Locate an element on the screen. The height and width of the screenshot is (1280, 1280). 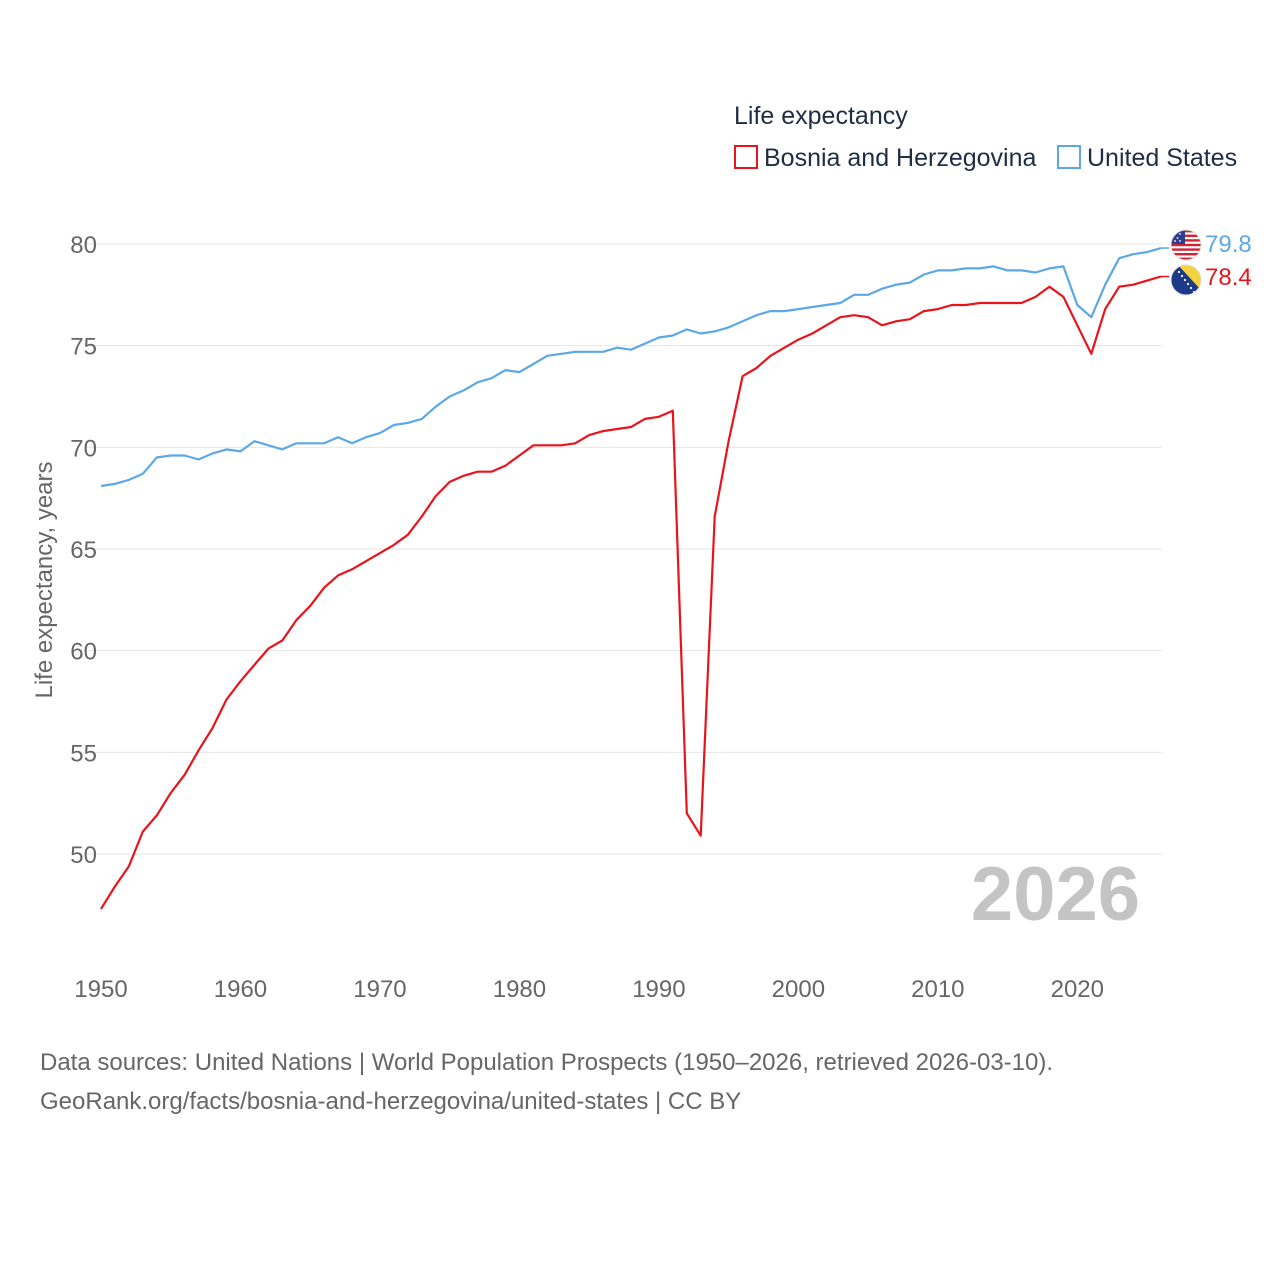
x-tick-1960: 1960 is located at coordinates (240, 989).